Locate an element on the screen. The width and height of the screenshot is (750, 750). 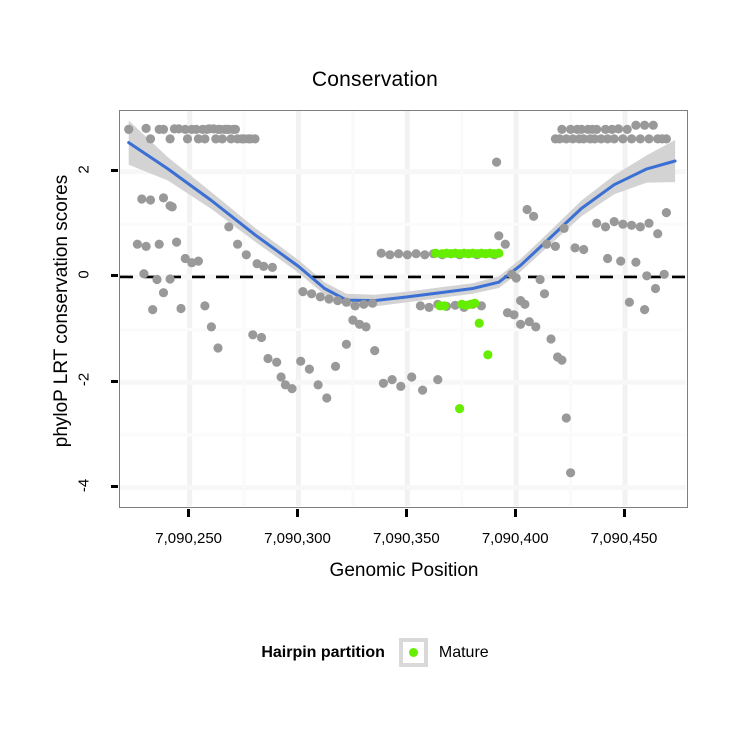
y-tick-label: 2 is located at coordinates (84, 169).